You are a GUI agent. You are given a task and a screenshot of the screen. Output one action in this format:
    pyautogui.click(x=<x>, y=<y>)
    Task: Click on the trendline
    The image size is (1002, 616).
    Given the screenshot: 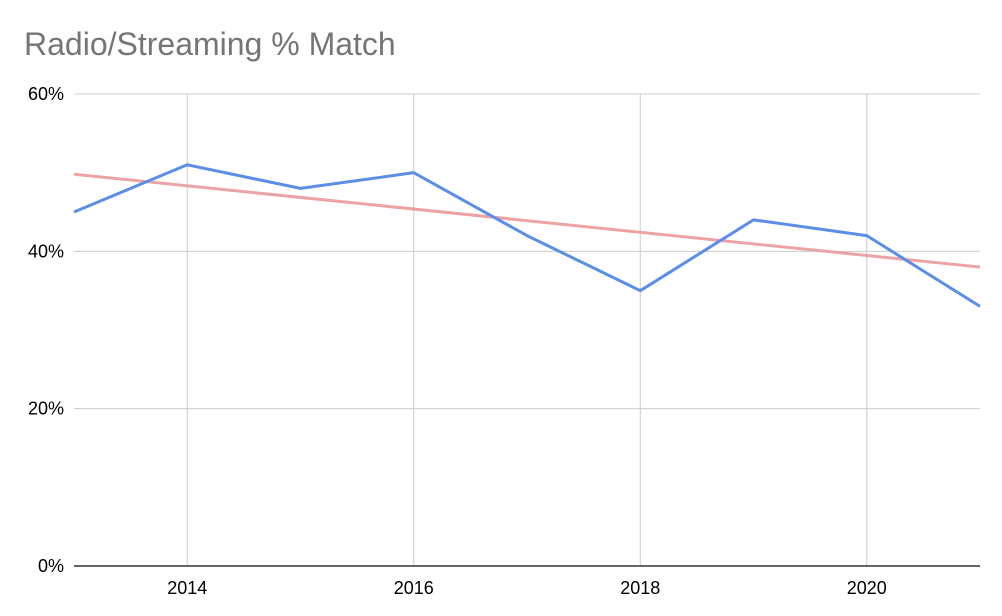 What is the action you would take?
    pyautogui.click(x=527, y=220)
    